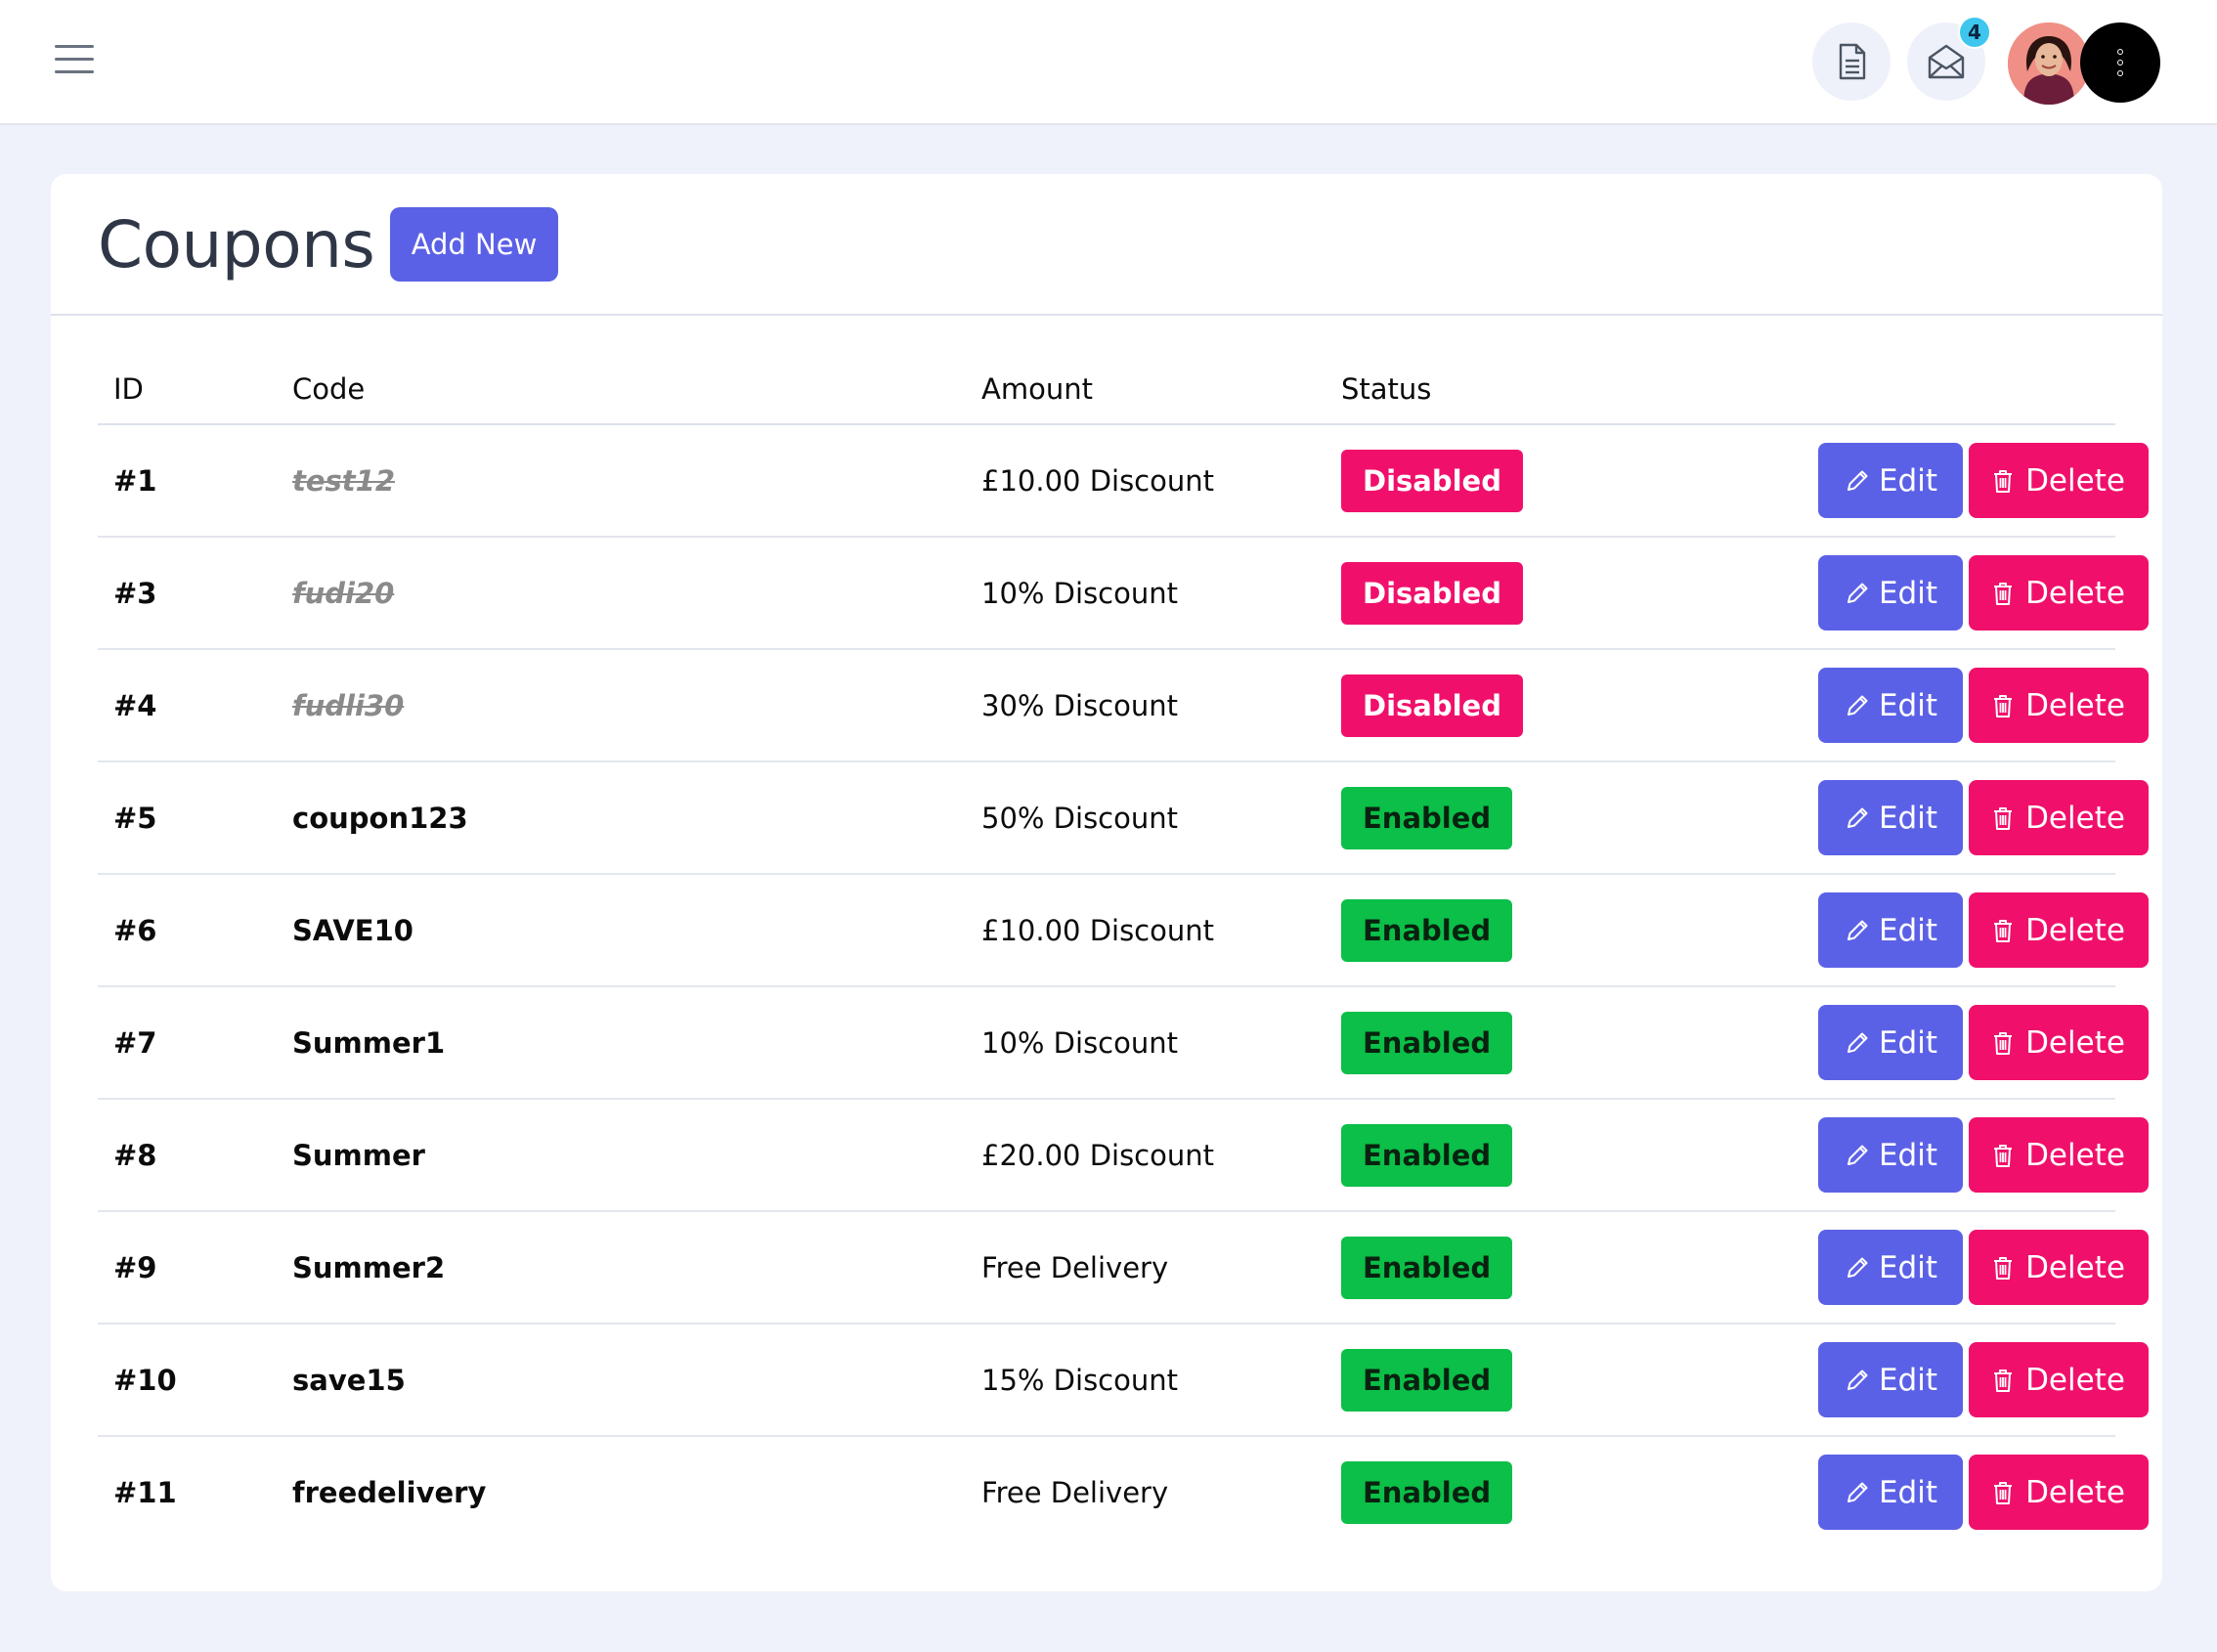  What do you see at coordinates (135, 930) in the screenshot?
I see `coupon-id: #6` at bounding box center [135, 930].